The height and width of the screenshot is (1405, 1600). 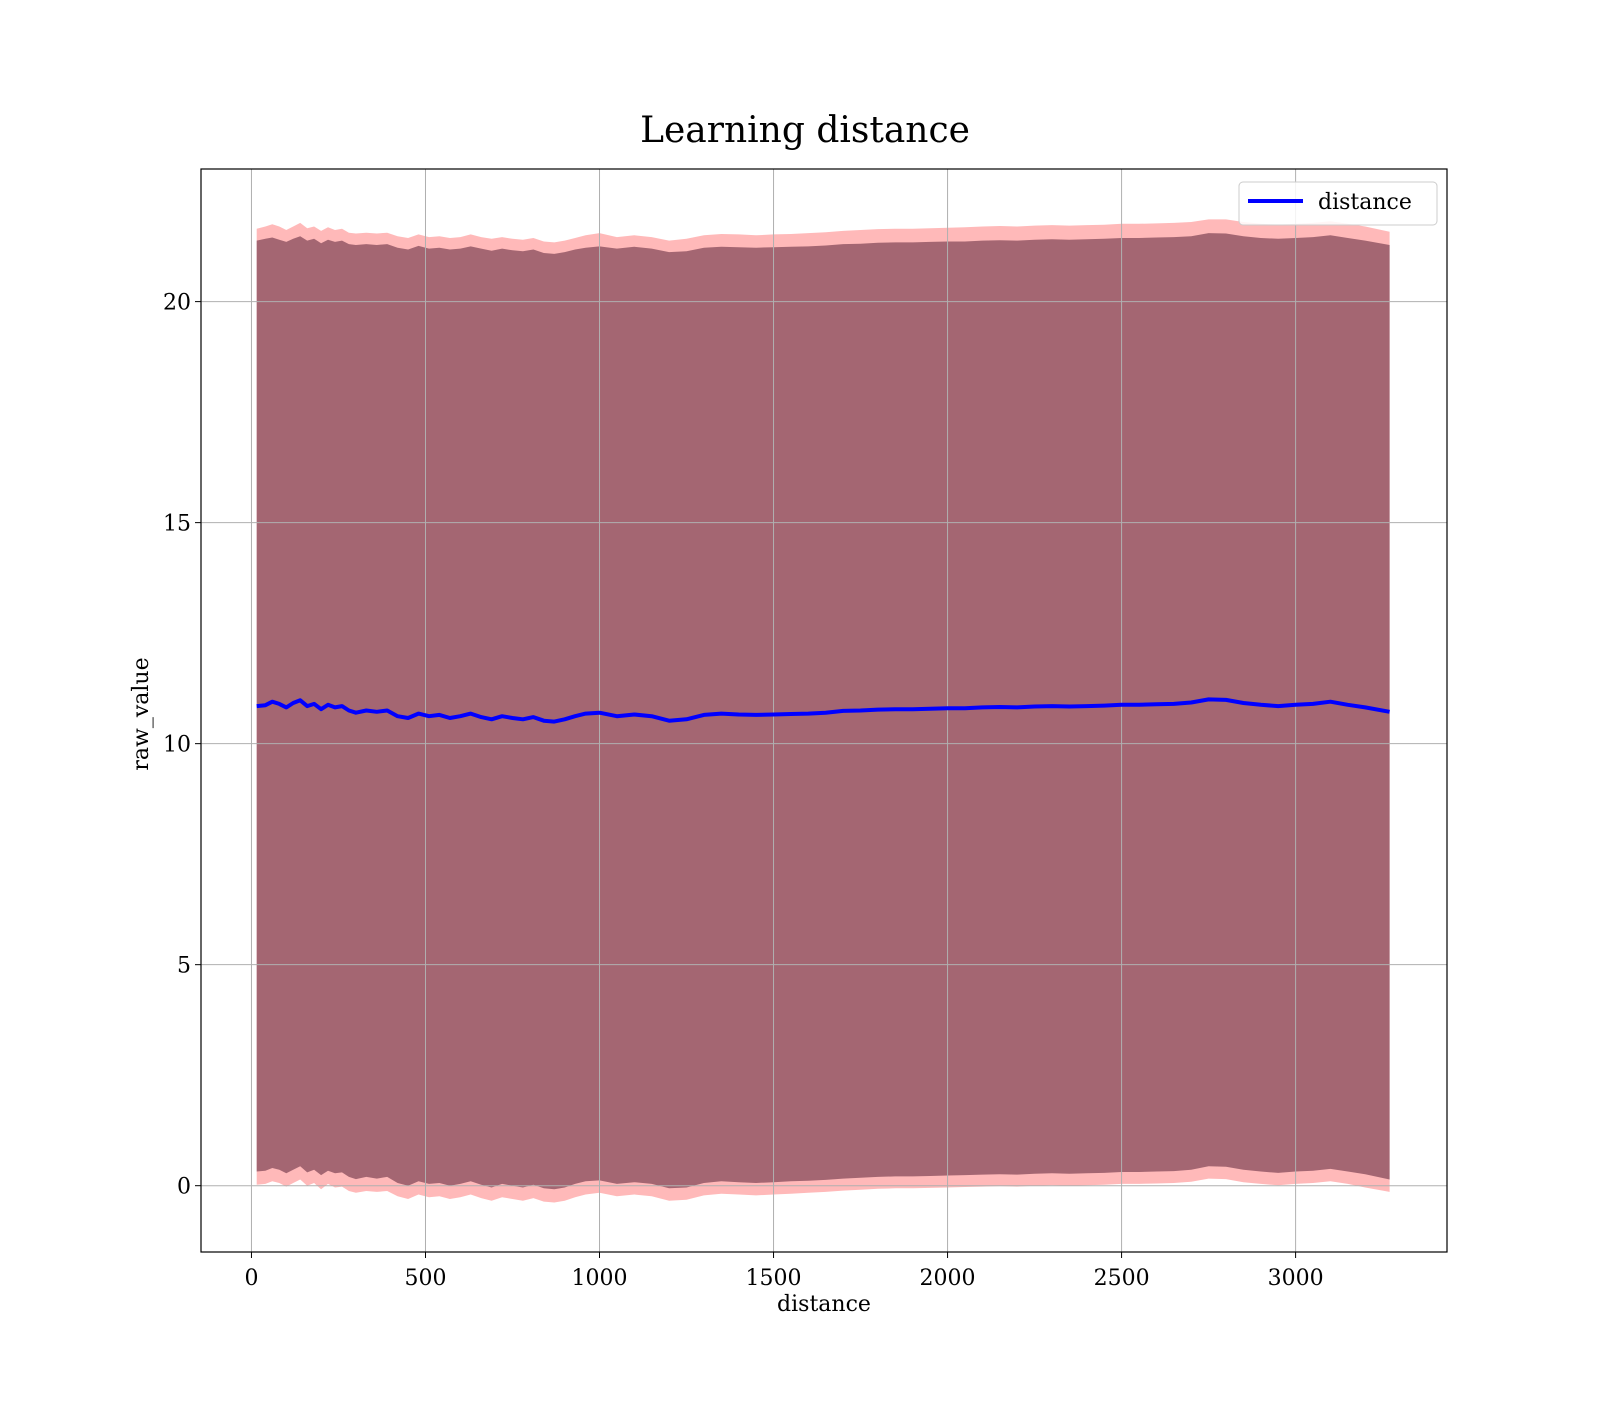 I want to click on y-tick-label: 5, so click(x=184, y=966).